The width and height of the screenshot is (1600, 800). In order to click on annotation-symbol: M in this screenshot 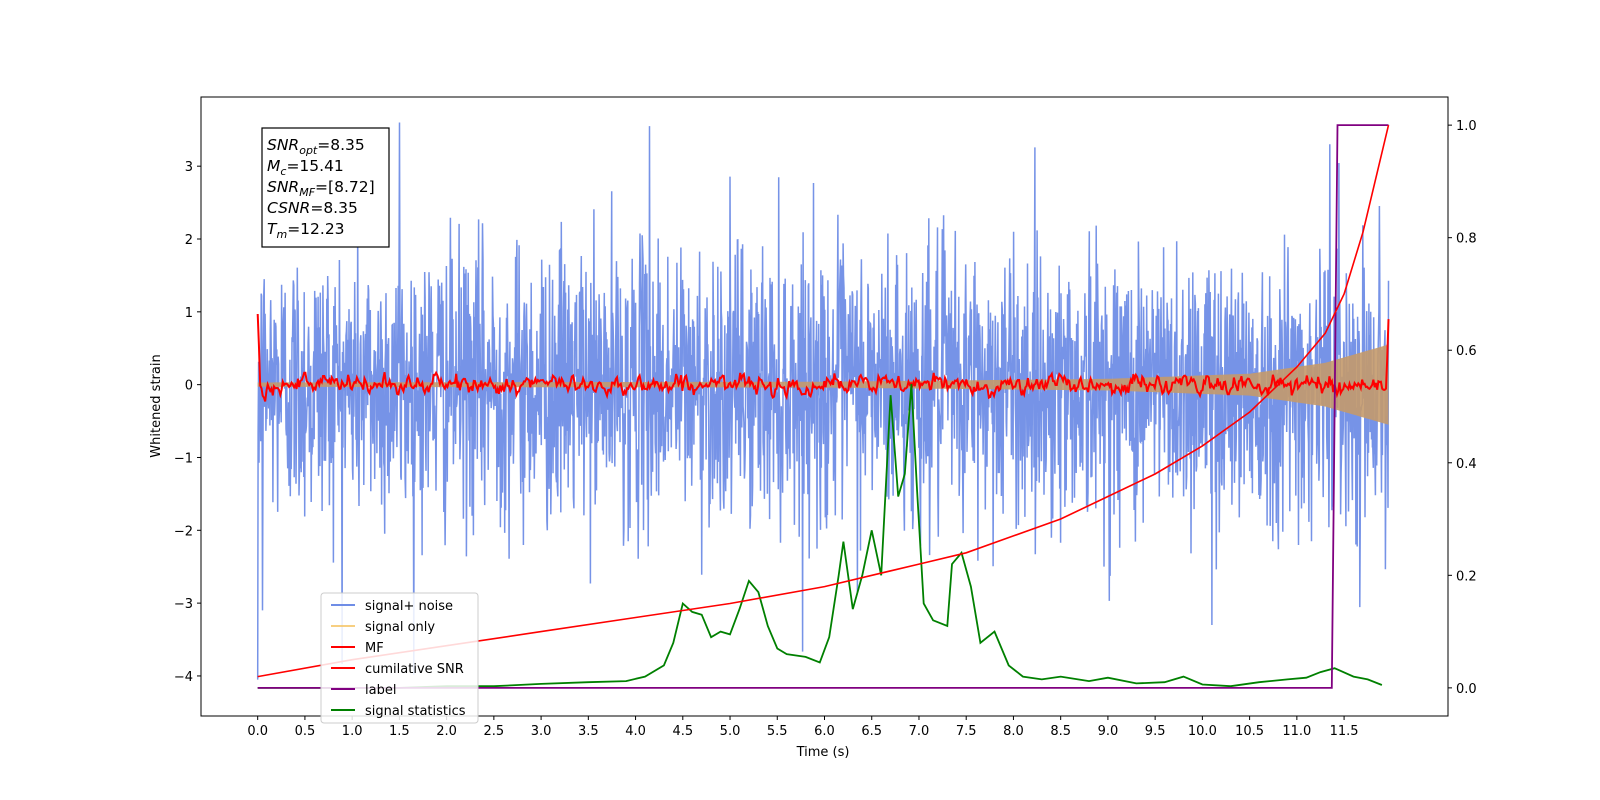, I will do `click(273, 166)`.